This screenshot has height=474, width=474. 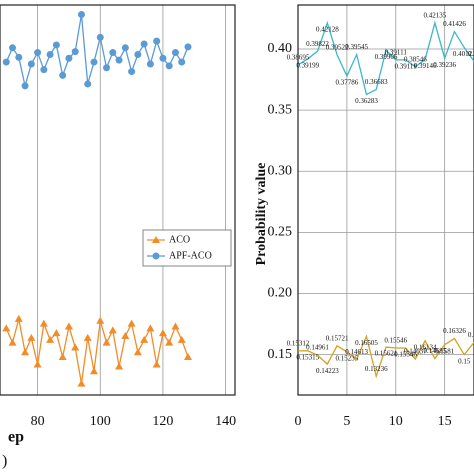 I want to click on legend-label: ACO, so click(x=179, y=239).